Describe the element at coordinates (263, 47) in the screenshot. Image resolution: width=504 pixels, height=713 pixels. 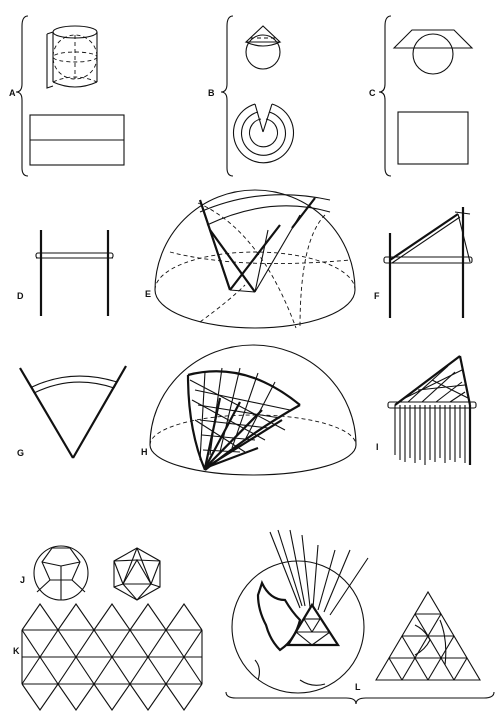
I see `cone-on-sphere` at that location.